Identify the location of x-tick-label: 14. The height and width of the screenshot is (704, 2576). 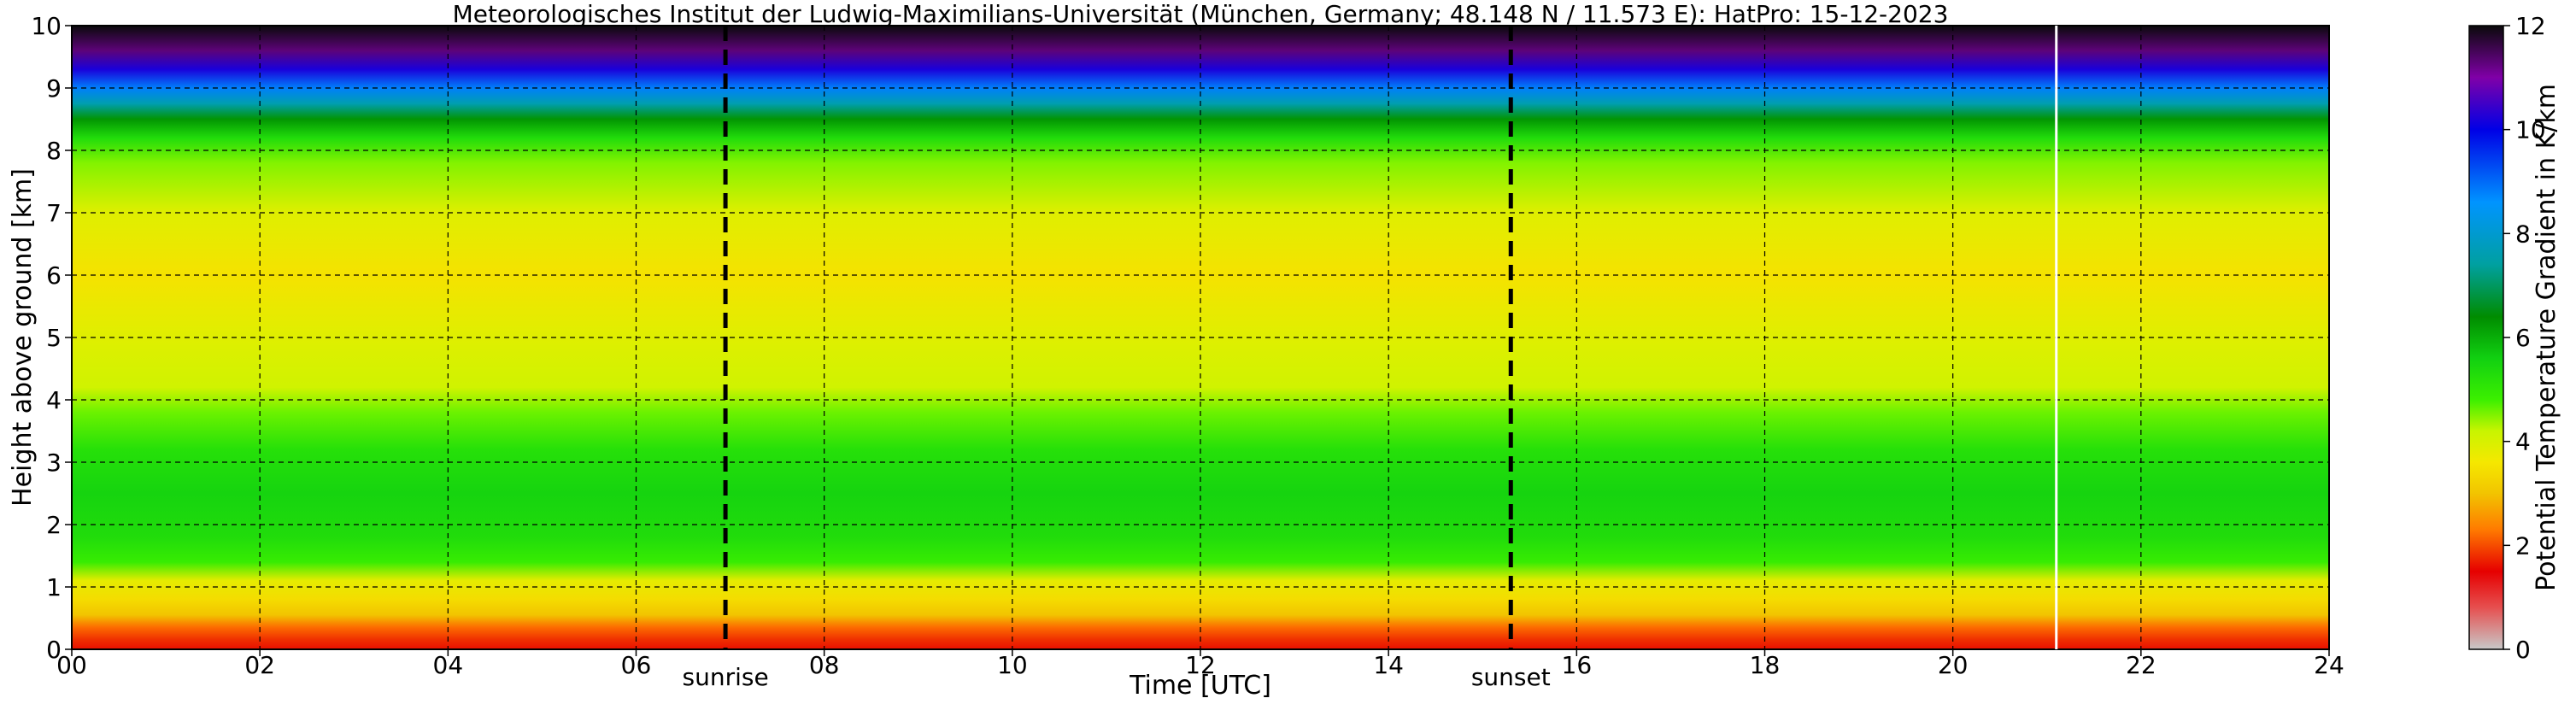
(1388, 665).